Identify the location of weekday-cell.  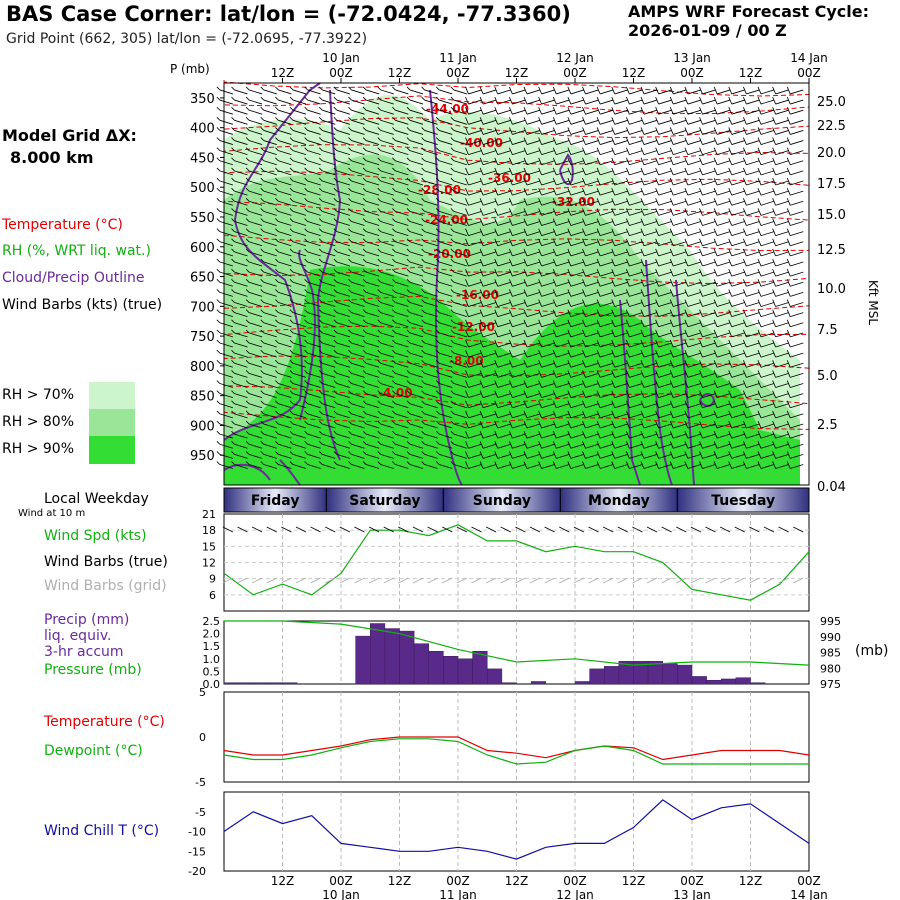
(618, 500).